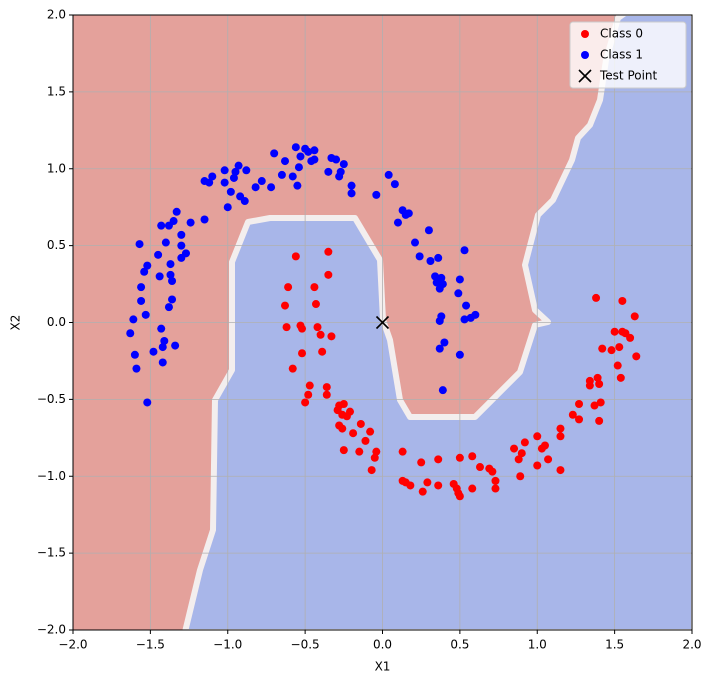 The width and height of the screenshot is (714, 684). Describe the element at coordinates (459, 645) in the screenshot. I see `x-tick-label: 0.5` at that location.